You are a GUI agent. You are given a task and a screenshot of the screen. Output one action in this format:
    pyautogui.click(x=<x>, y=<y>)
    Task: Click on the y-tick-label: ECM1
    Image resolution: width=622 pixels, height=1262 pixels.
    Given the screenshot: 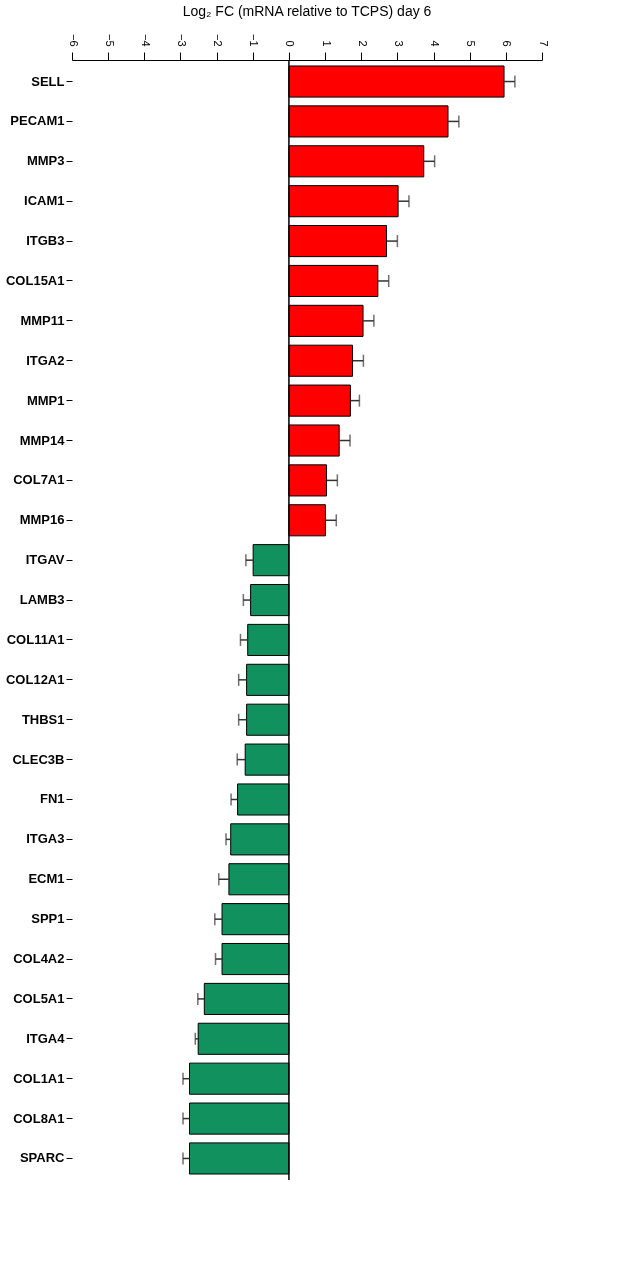 What is the action you would take?
    pyautogui.click(x=46, y=879)
    